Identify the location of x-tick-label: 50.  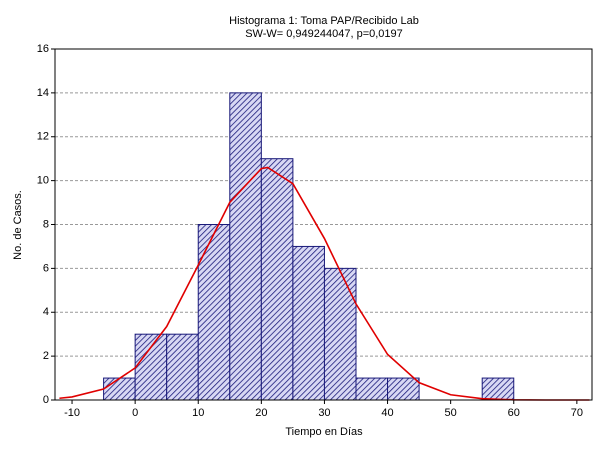
(451, 413).